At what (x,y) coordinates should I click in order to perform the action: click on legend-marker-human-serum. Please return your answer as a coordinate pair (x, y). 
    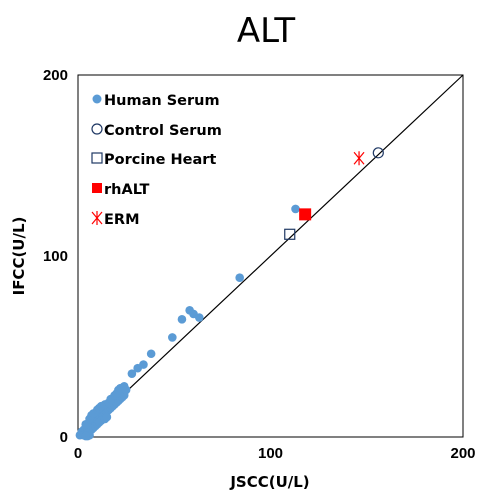
    Looking at the image, I should click on (97, 99).